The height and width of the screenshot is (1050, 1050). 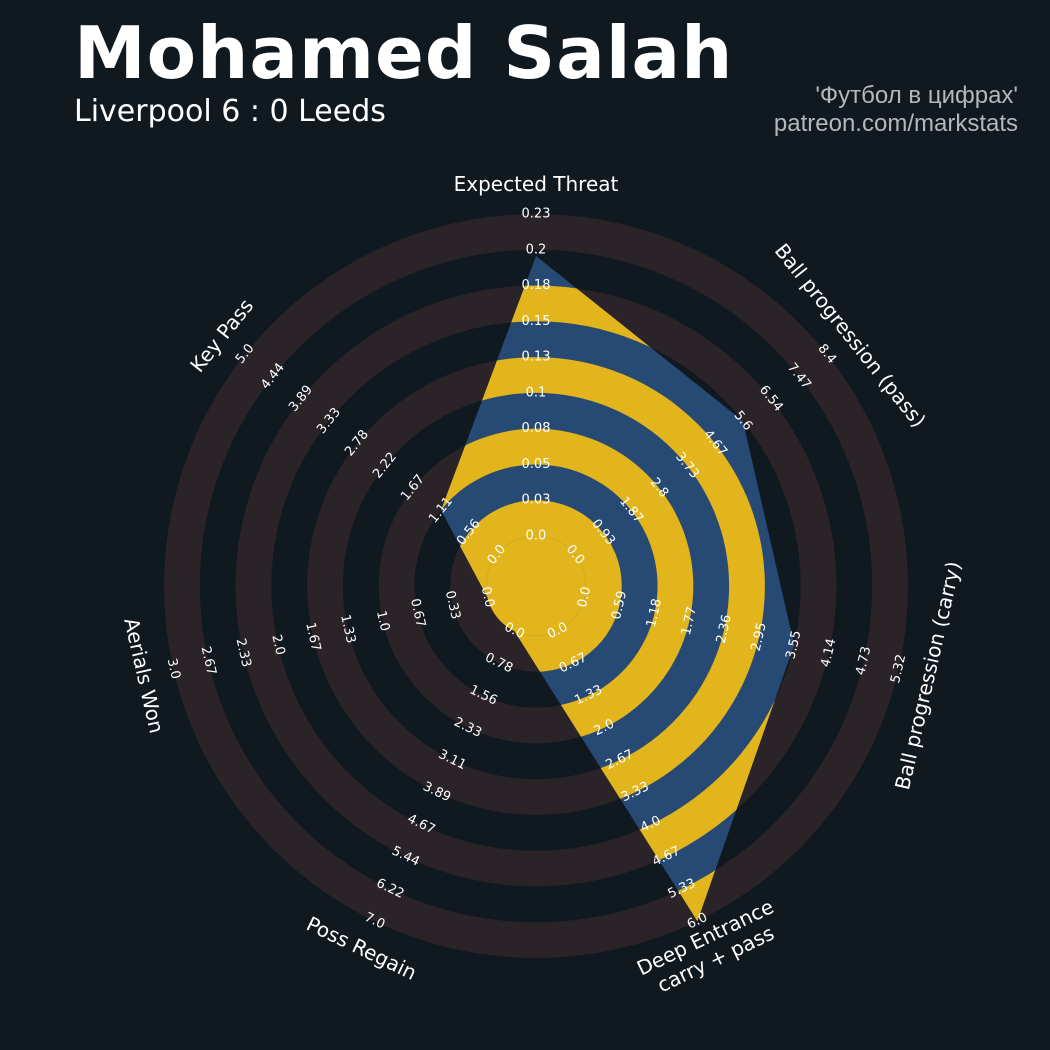 I want to click on tick-label: 4.73, so click(x=863, y=661).